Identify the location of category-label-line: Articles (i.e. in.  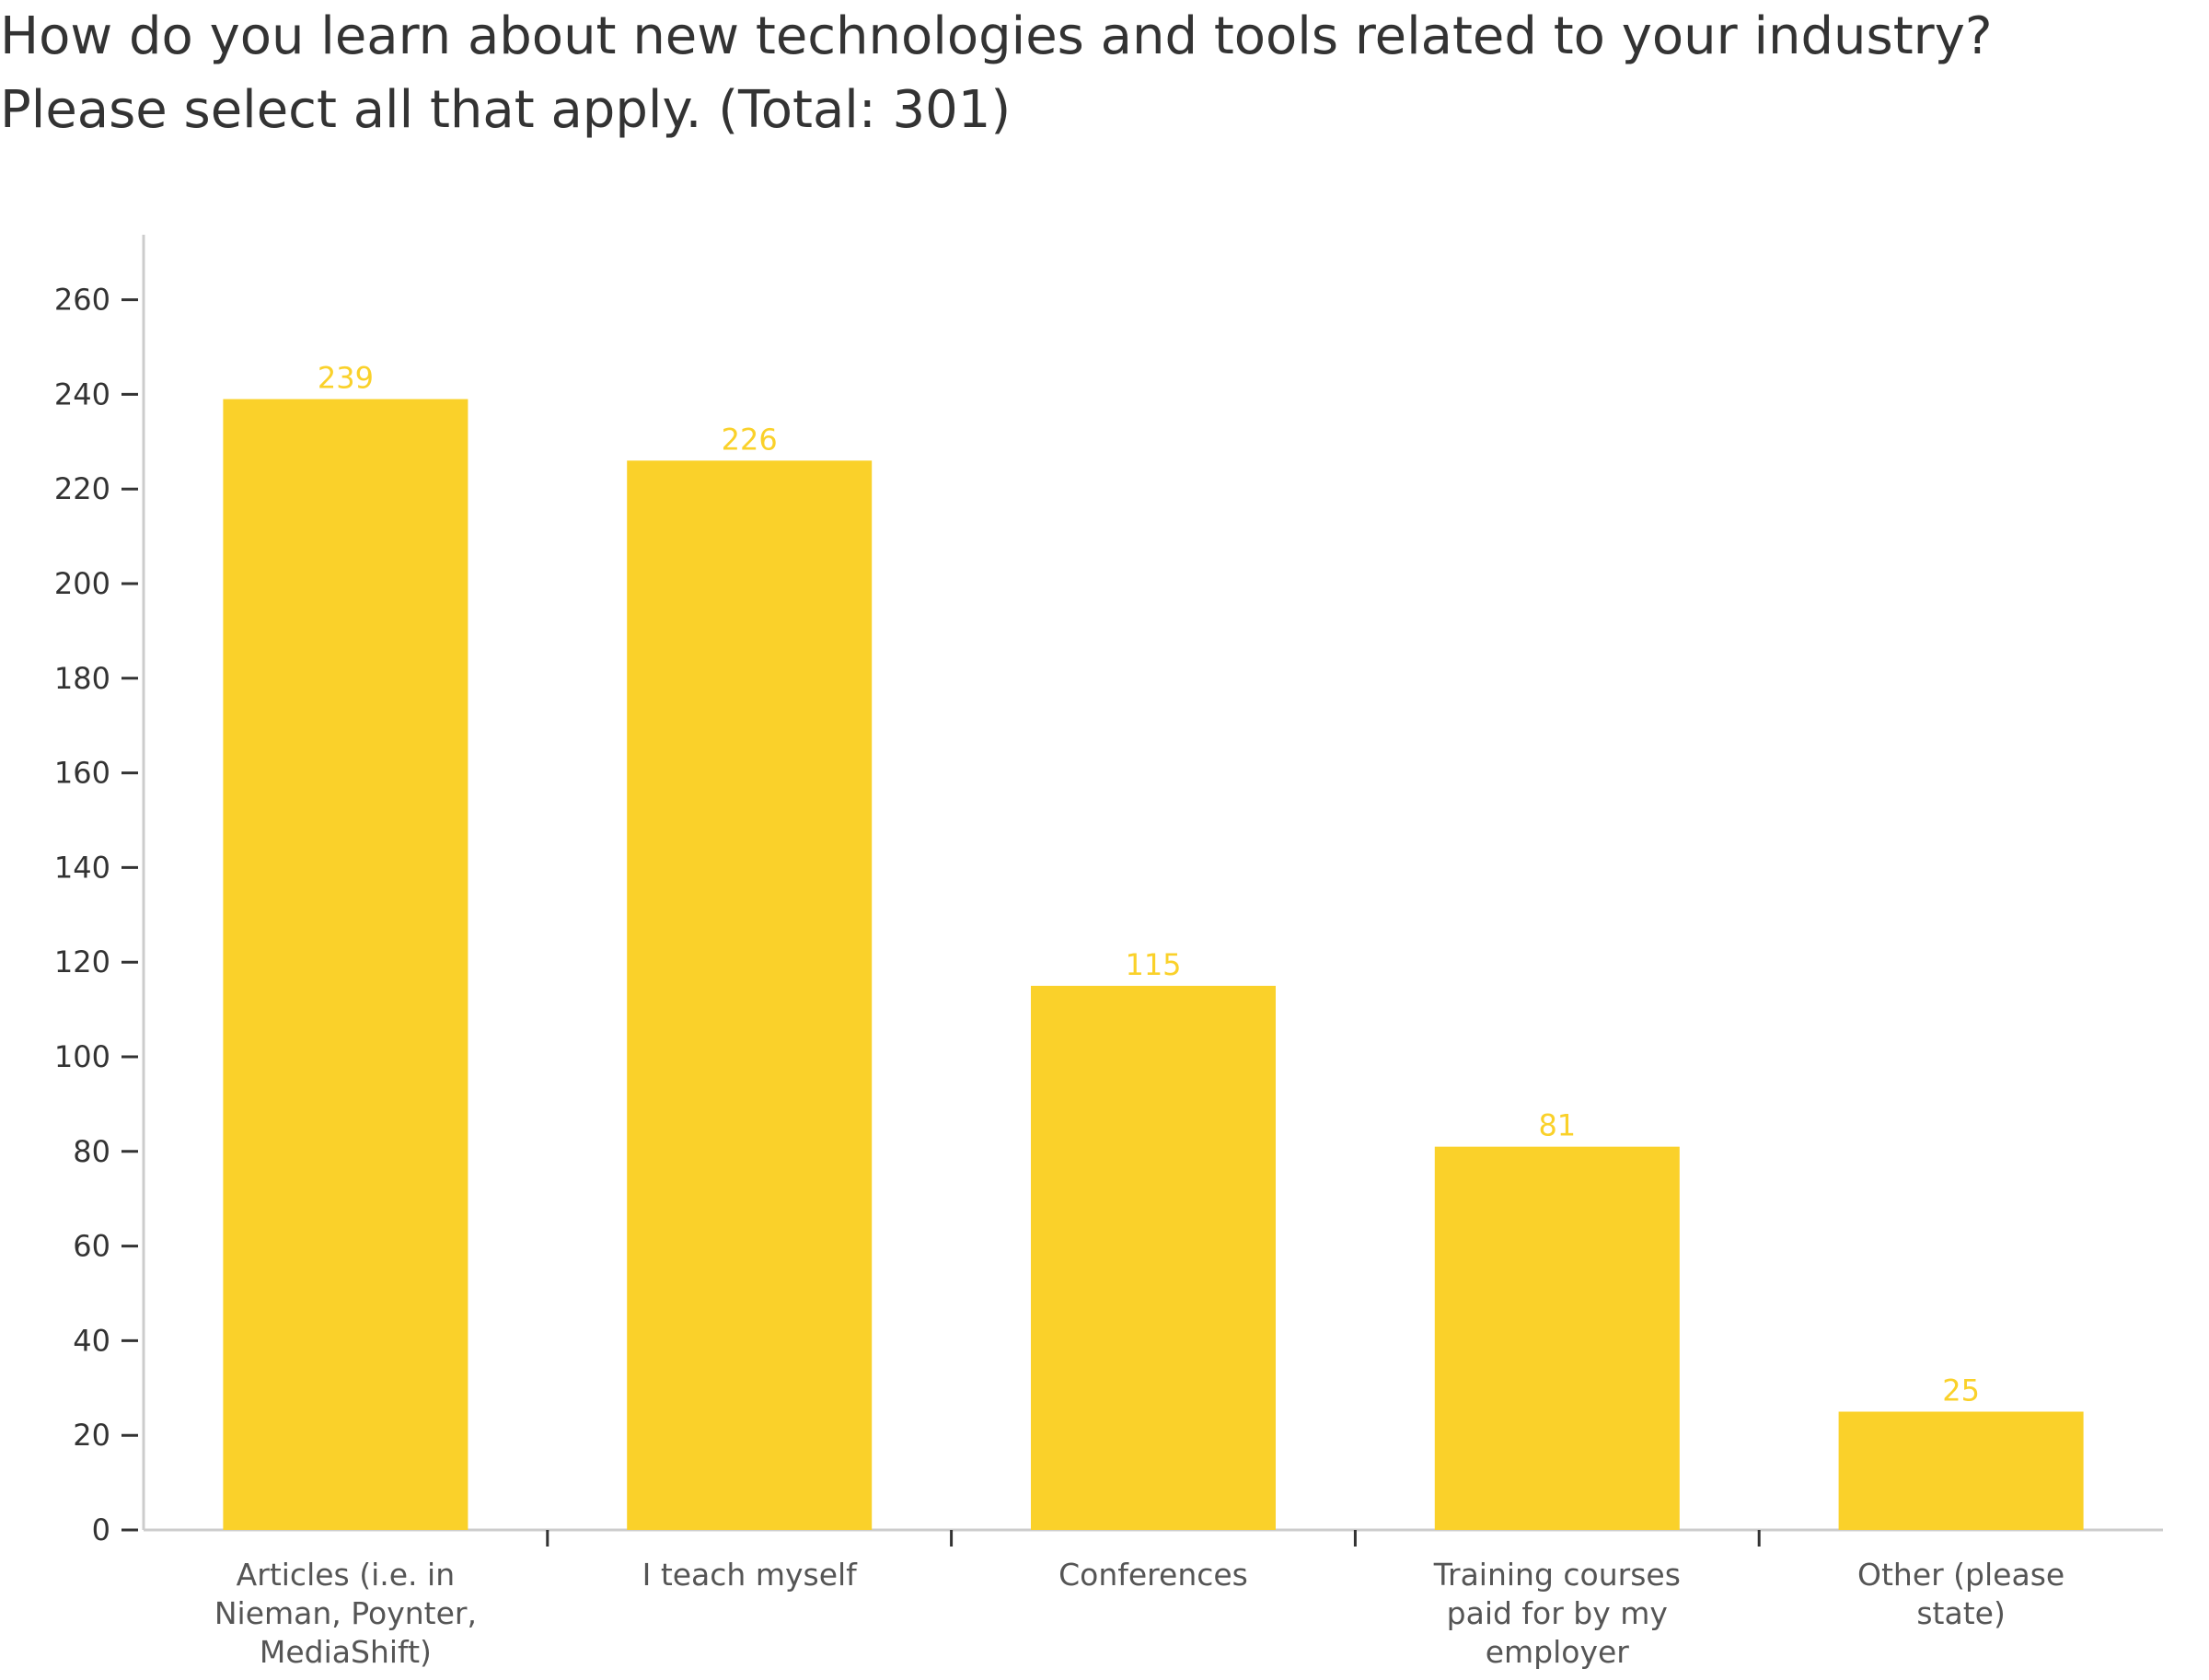
(346, 1575).